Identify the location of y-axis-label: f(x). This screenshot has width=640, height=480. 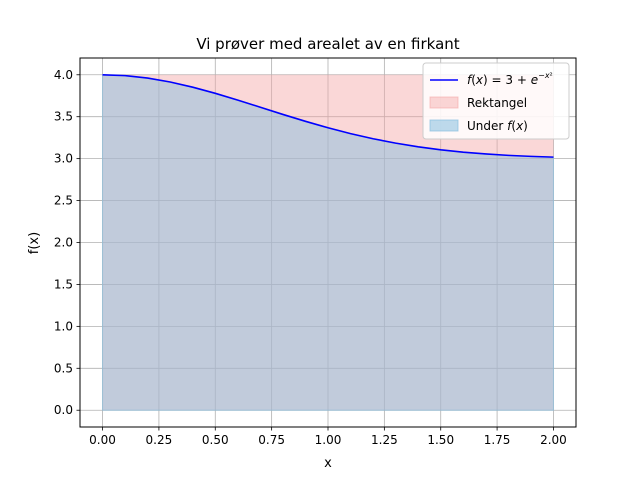
(34, 243).